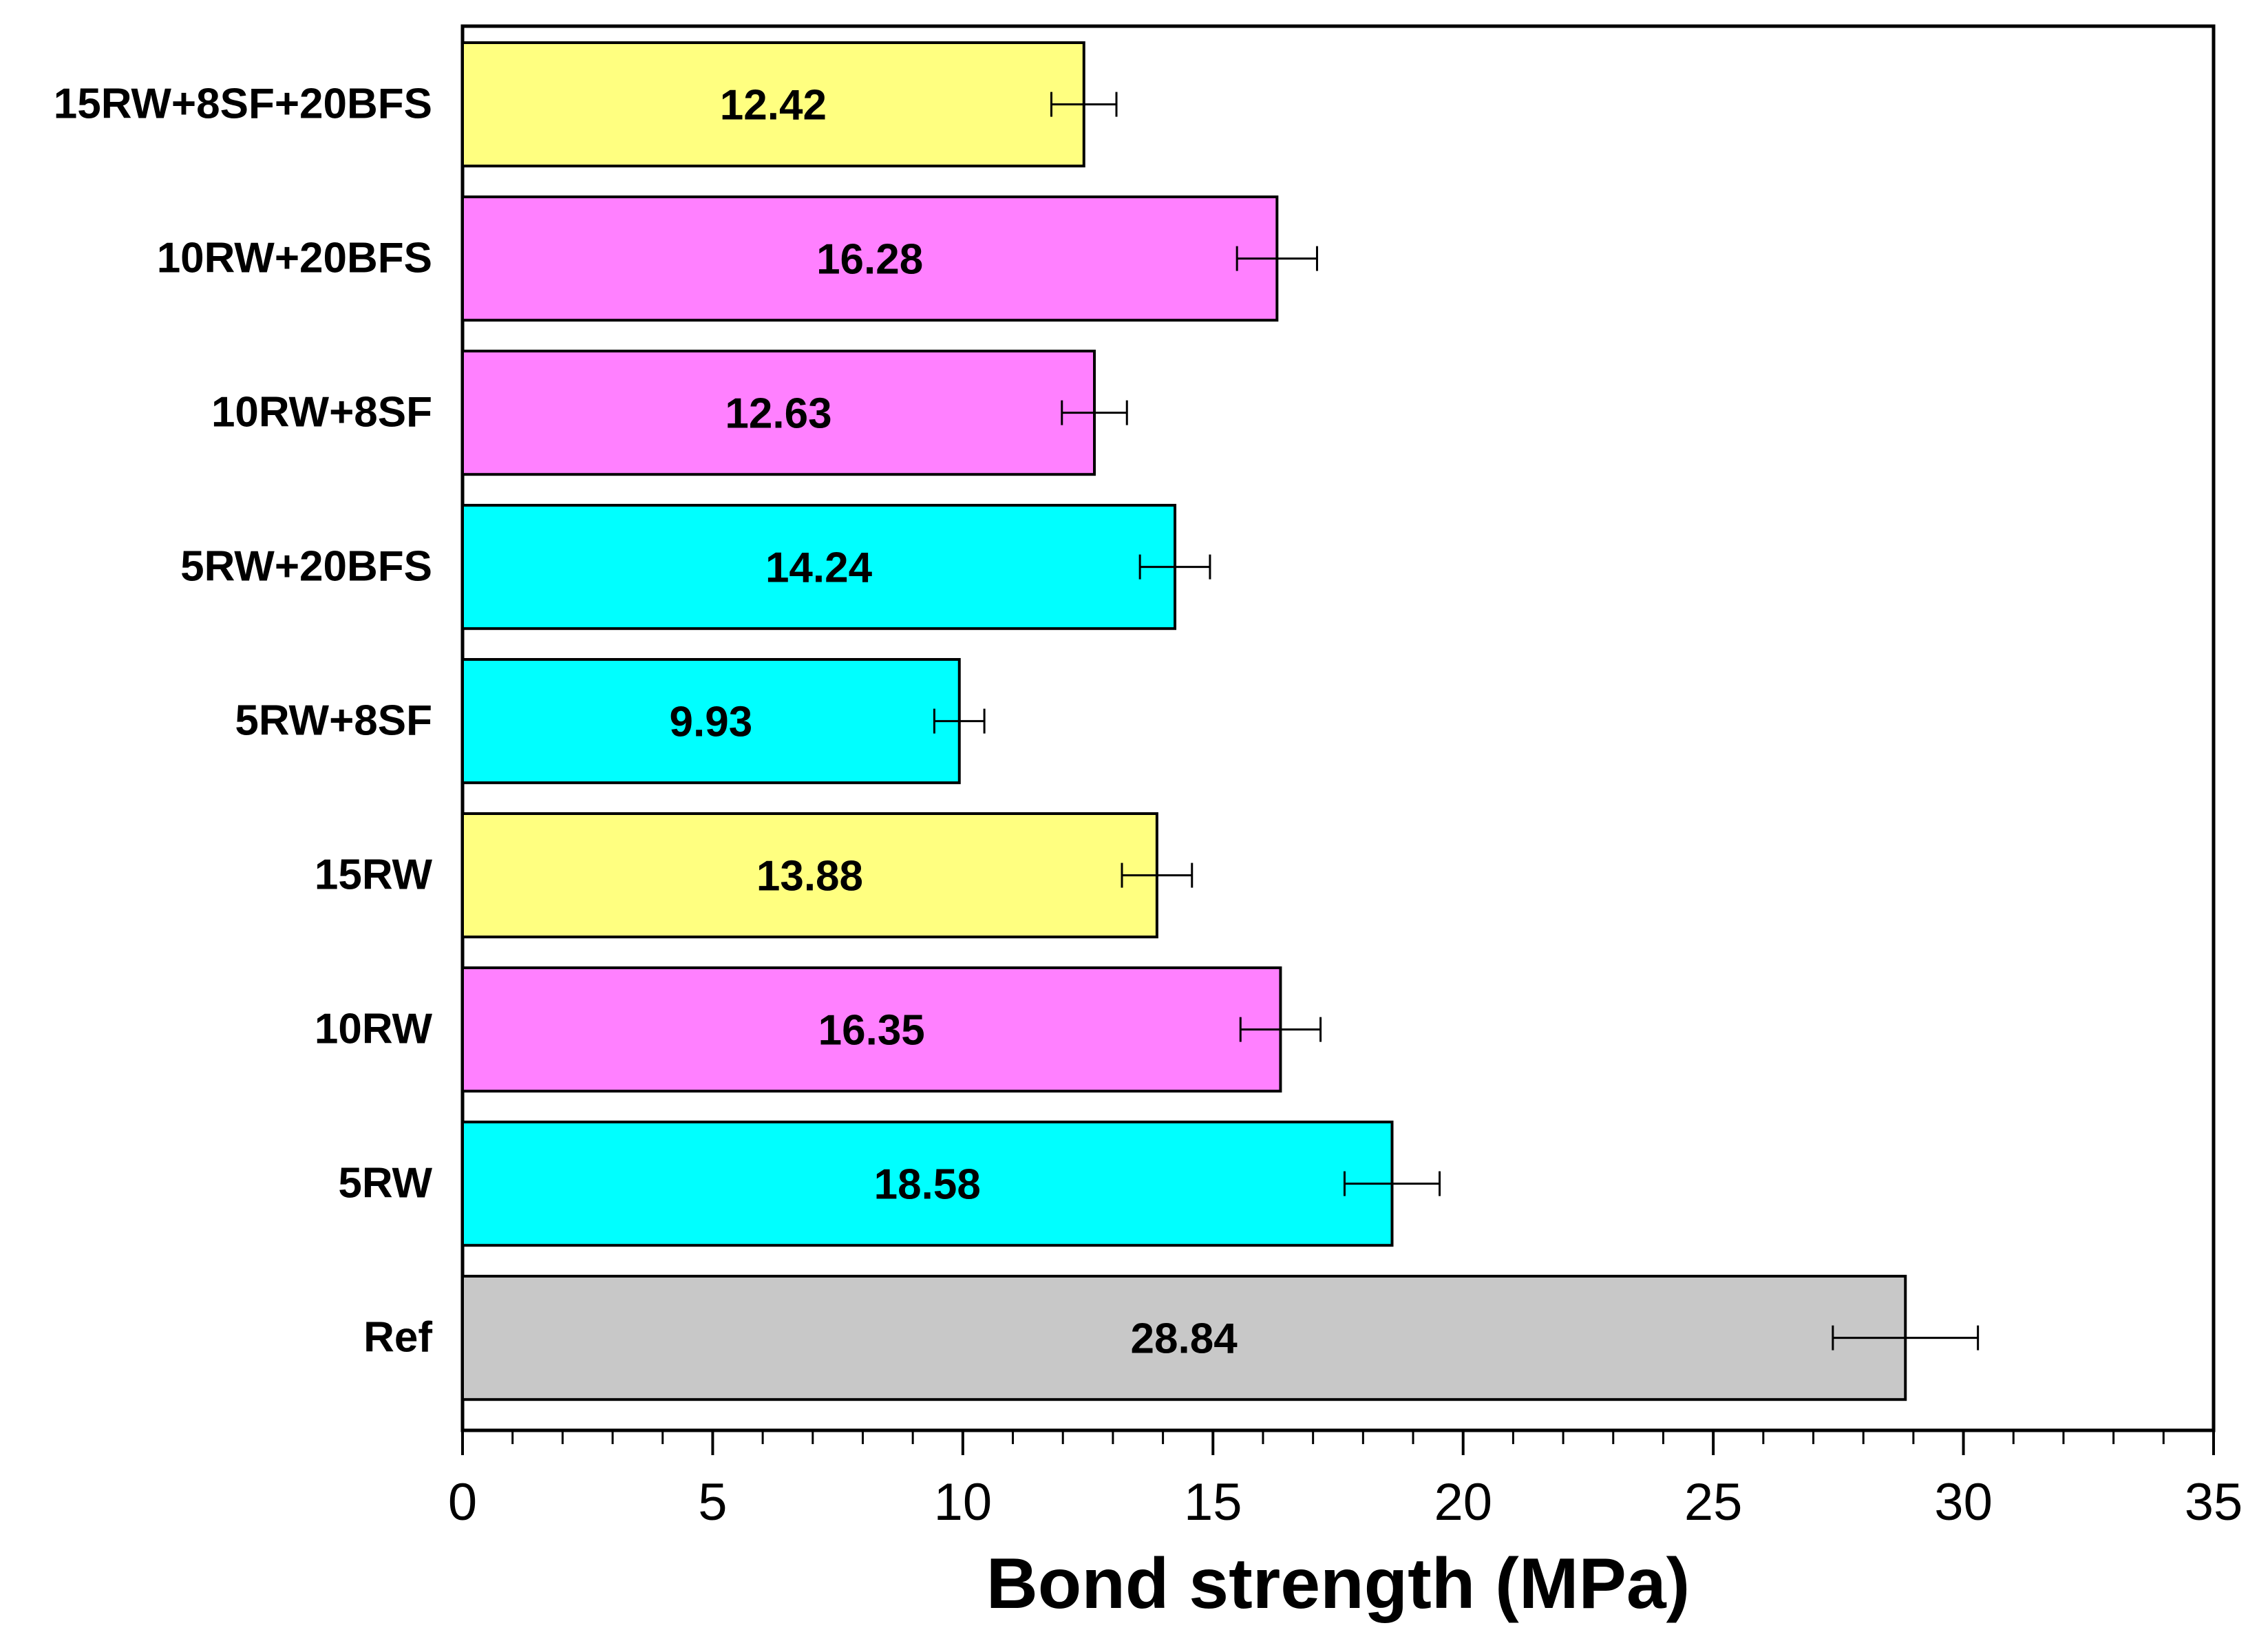  What do you see at coordinates (2214, 1503) in the screenshot?
I see `x-tick-label-7: 35` at bounding box center [2214, 1503].